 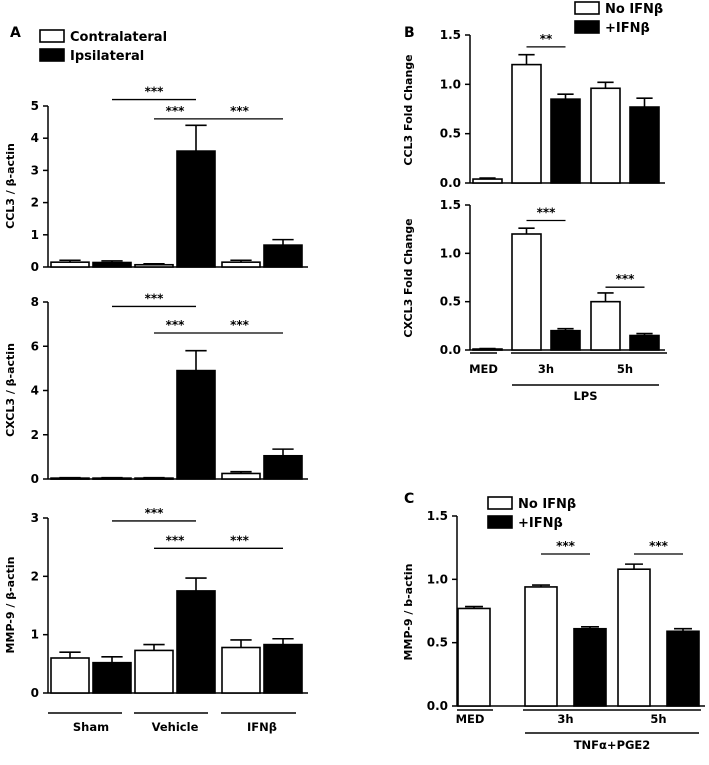 What do you see at coordinates (612, 745) in the screenshot?
I see `condition-label: TNFα+PGE2` at bounding box center [612, 745].